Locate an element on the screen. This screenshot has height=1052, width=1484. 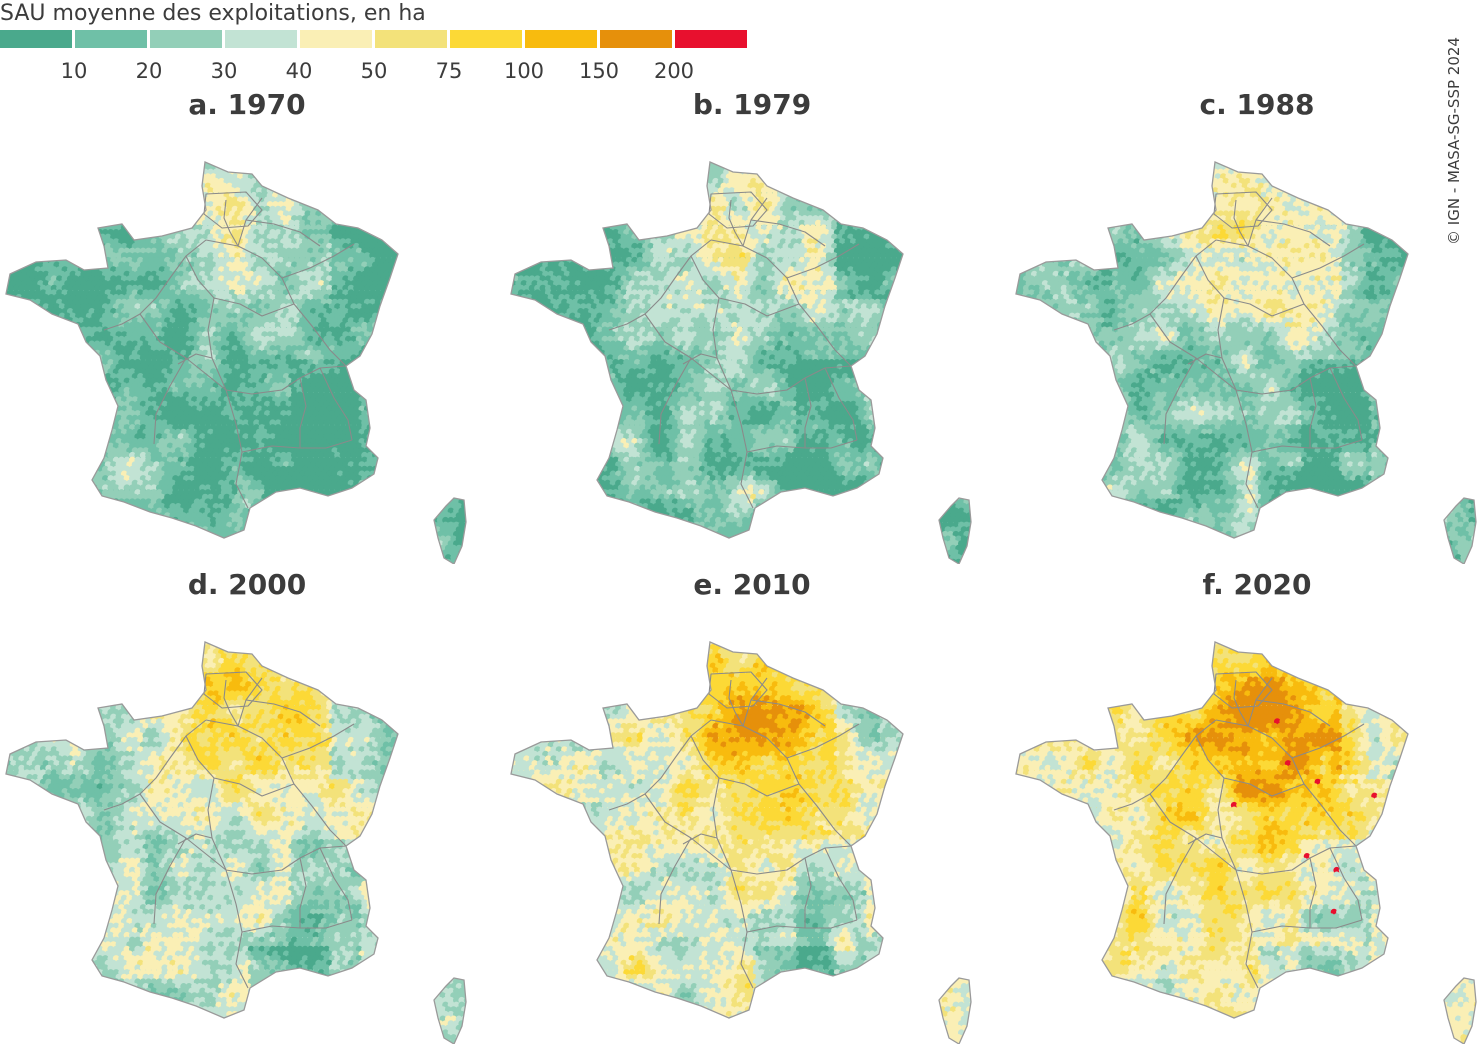
legend-tick-40: 40 is located at coordinates (299, 71).